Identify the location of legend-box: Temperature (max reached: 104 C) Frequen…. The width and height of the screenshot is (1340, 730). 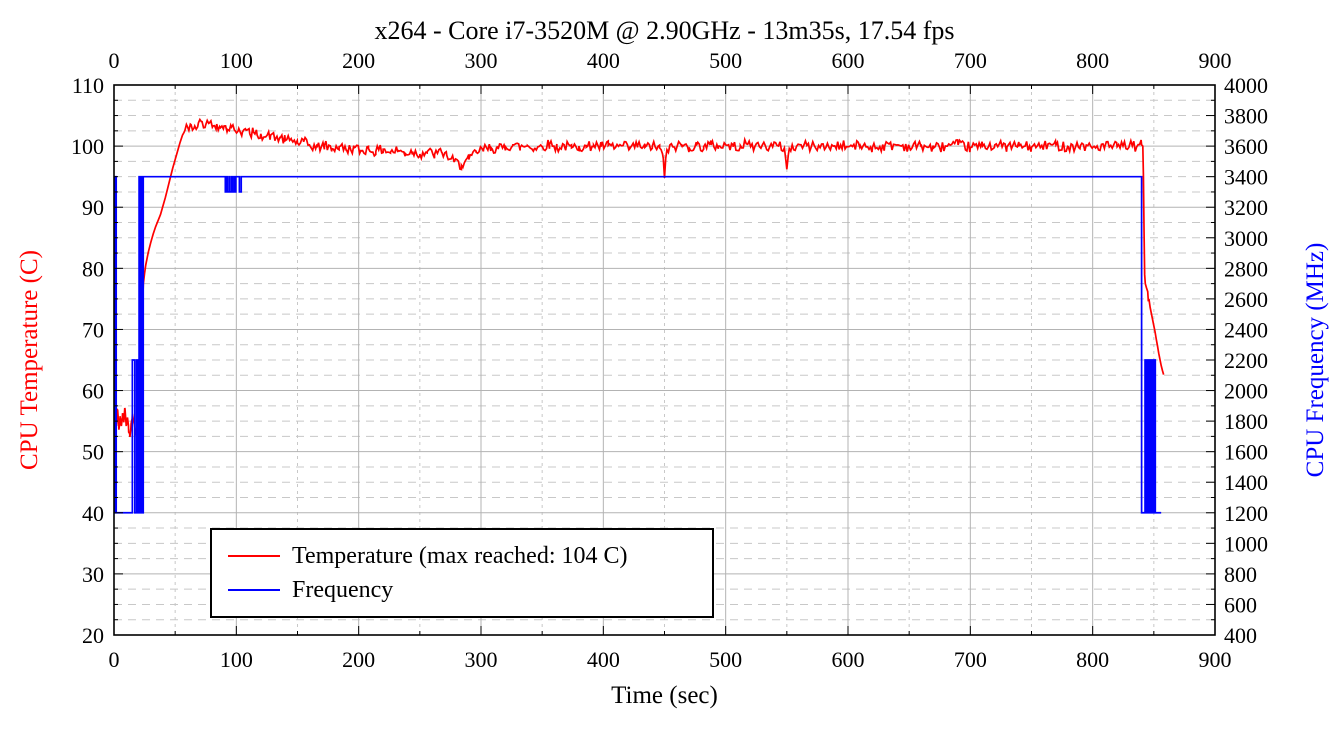
(462, 573).